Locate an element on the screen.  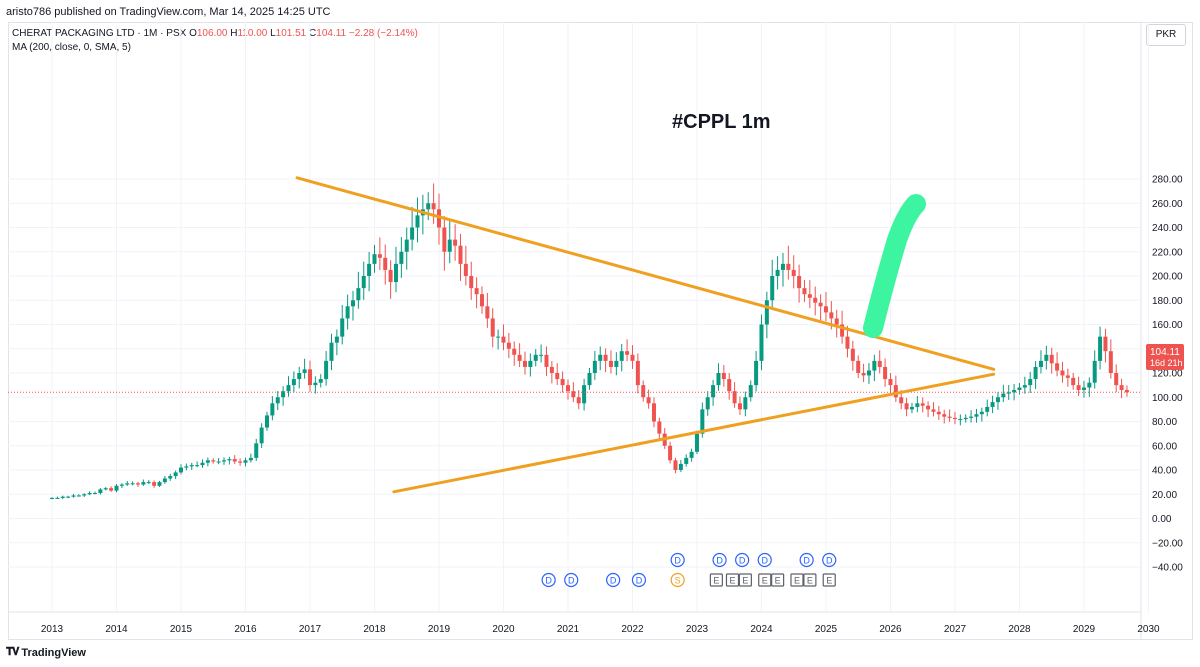
x-tick-label: 2020 is located at coordinates (503, 629).